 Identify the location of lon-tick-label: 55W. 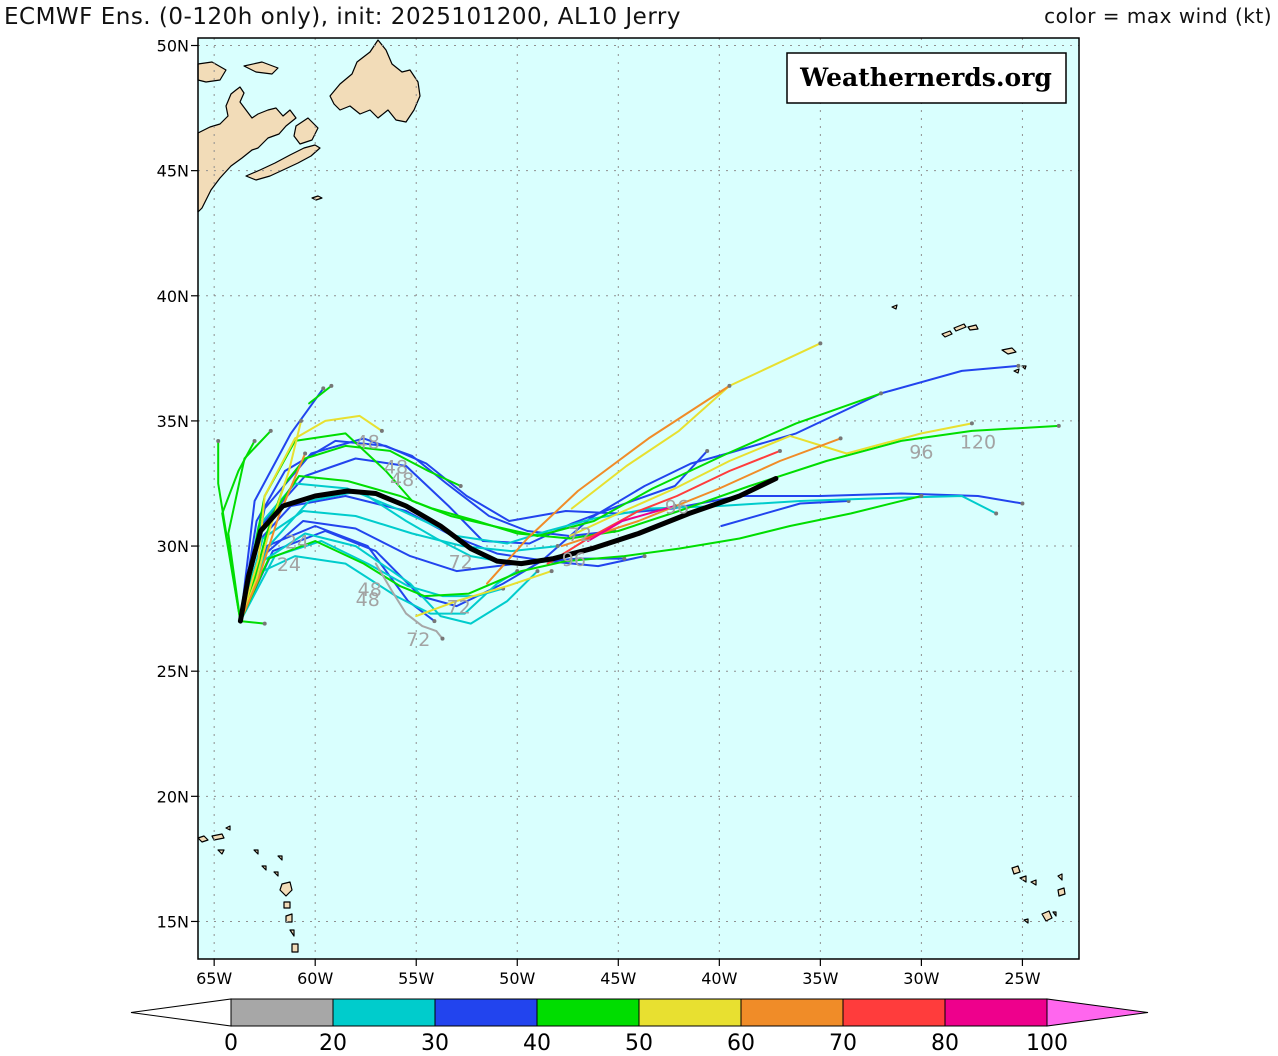
(416, 978).